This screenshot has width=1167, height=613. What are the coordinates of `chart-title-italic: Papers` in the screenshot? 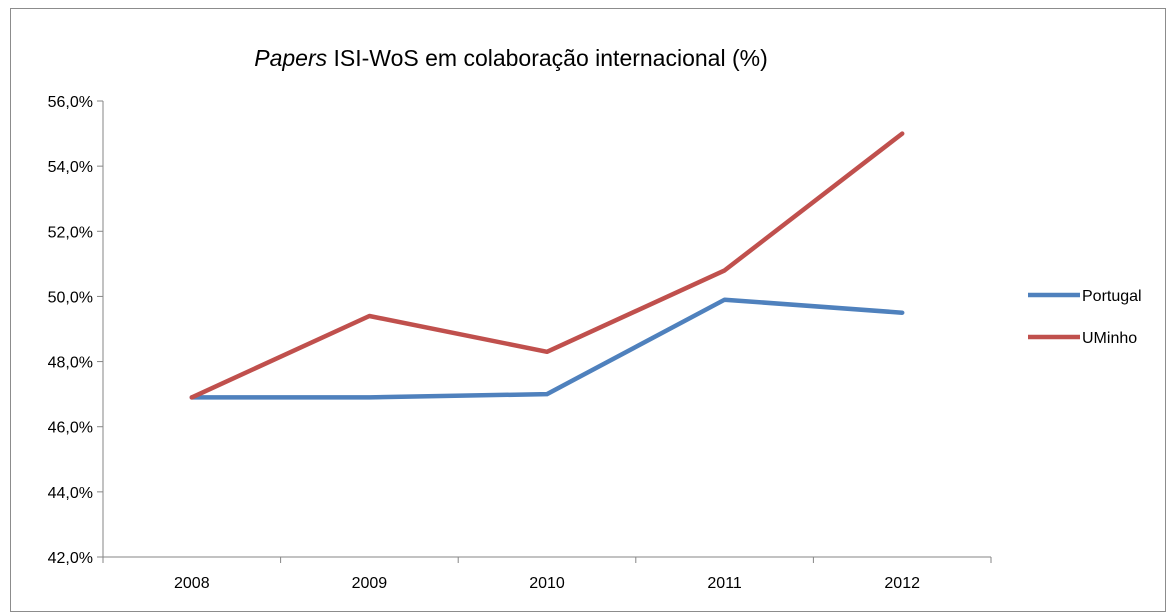 It's located at (290, 58).